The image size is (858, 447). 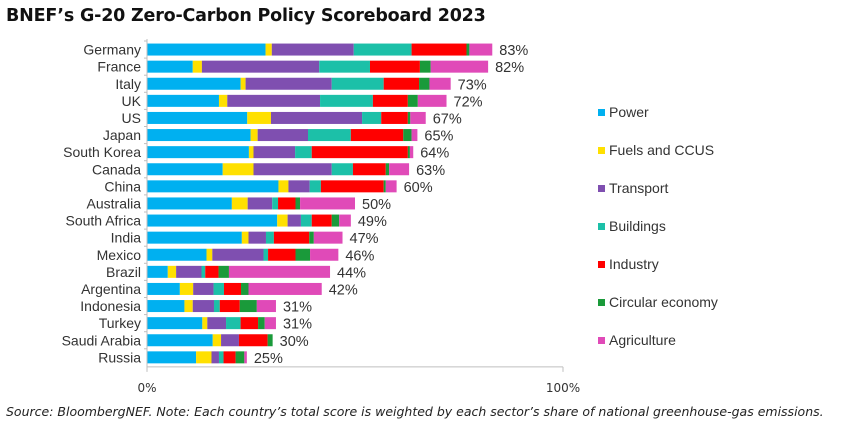 I want to click on bar-mexico-power, so click(x=177, y=254).